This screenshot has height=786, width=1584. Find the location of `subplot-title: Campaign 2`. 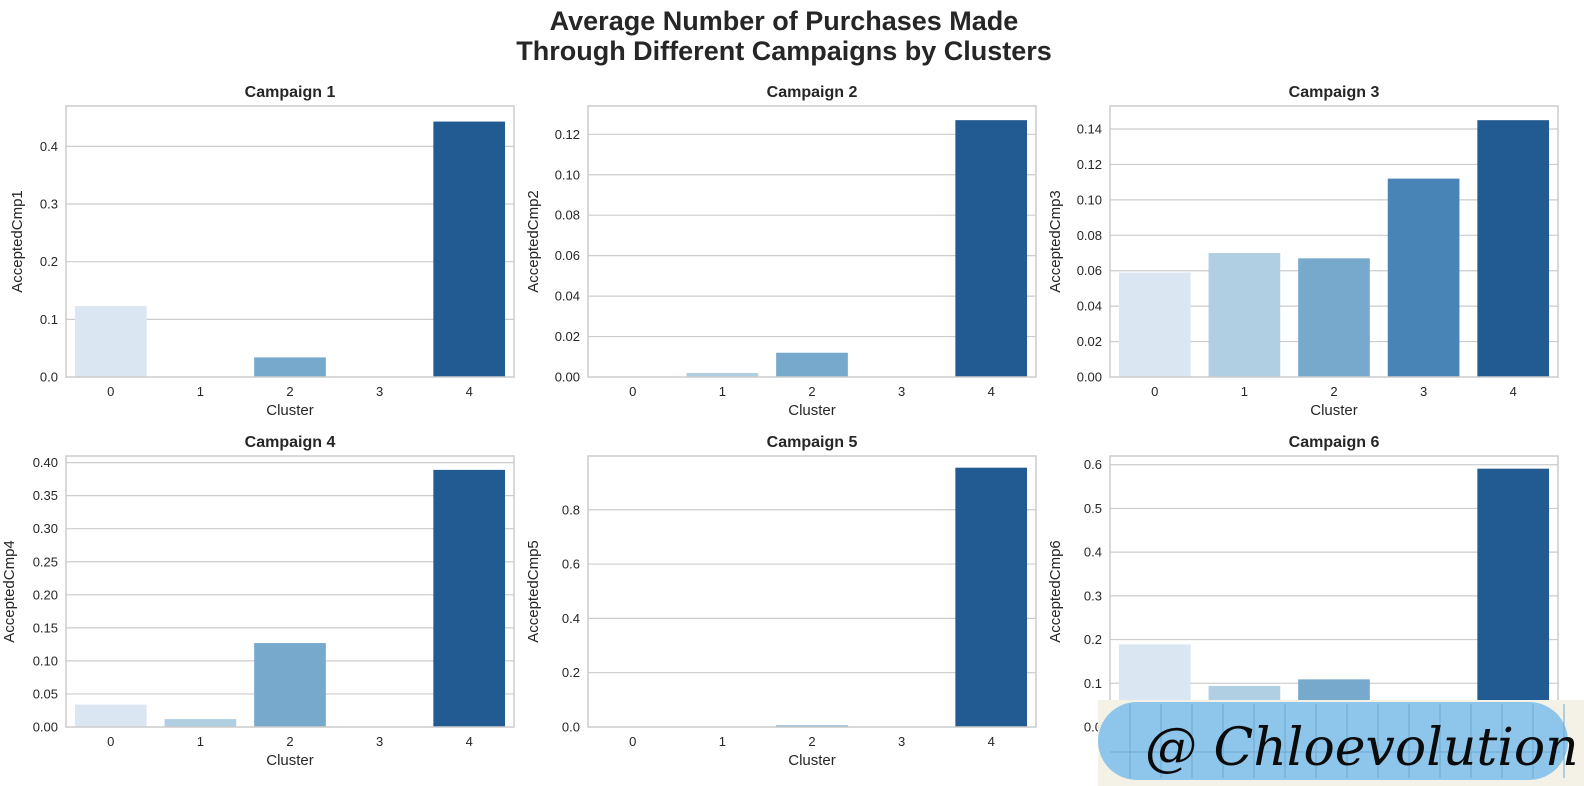

subplot-title: Campaign 2 is located at coordinates (812, 92).